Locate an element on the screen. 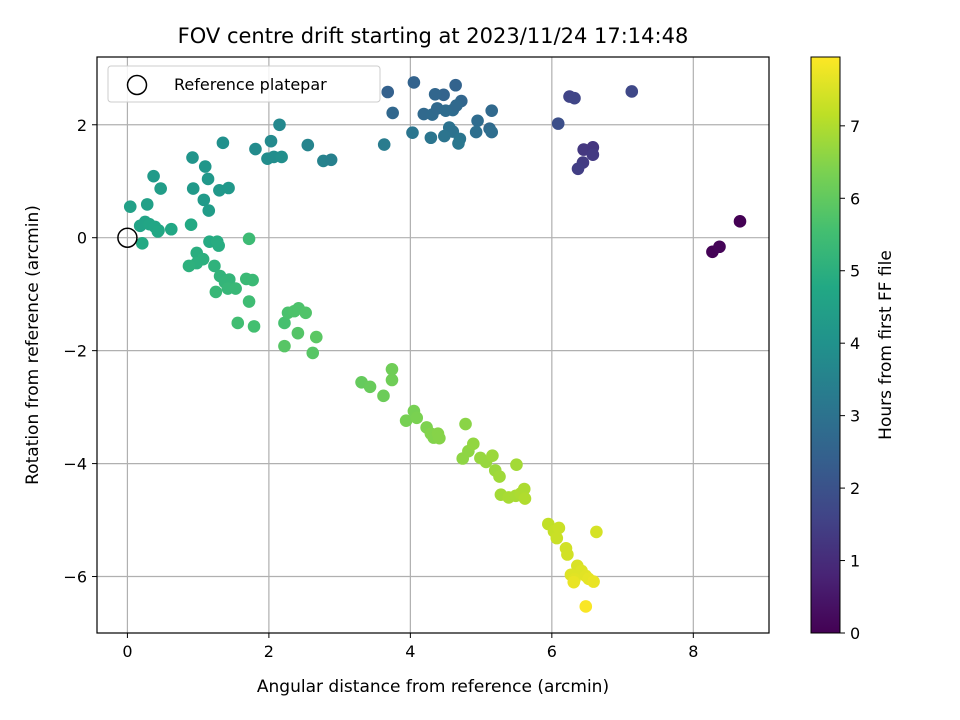 Image resolution: width=960 pixels, height=720 pixels. y-tick-label: −6 is located at coordinates (75, 577).